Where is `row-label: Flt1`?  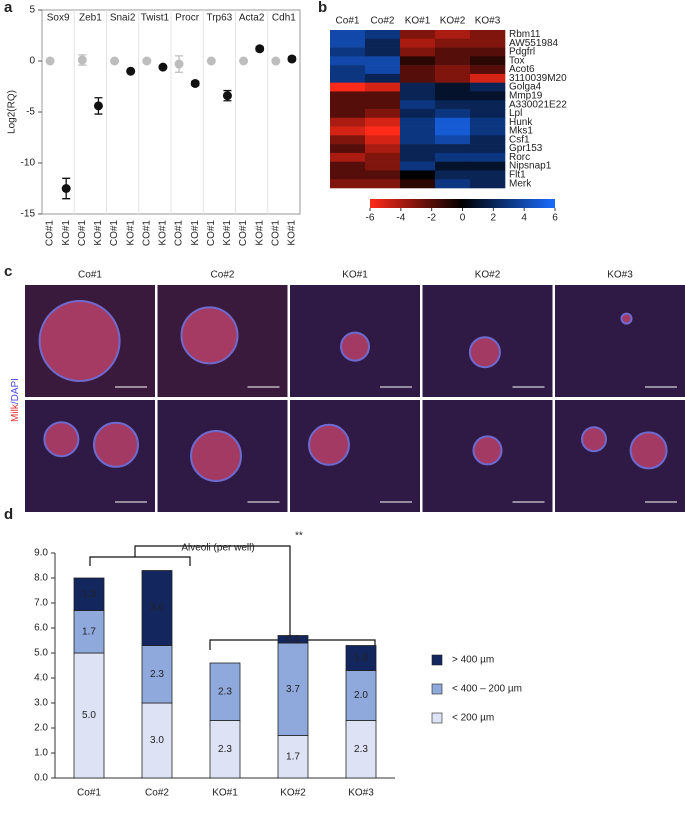 row-label: Flt1 is located at coordinates (517, 174).